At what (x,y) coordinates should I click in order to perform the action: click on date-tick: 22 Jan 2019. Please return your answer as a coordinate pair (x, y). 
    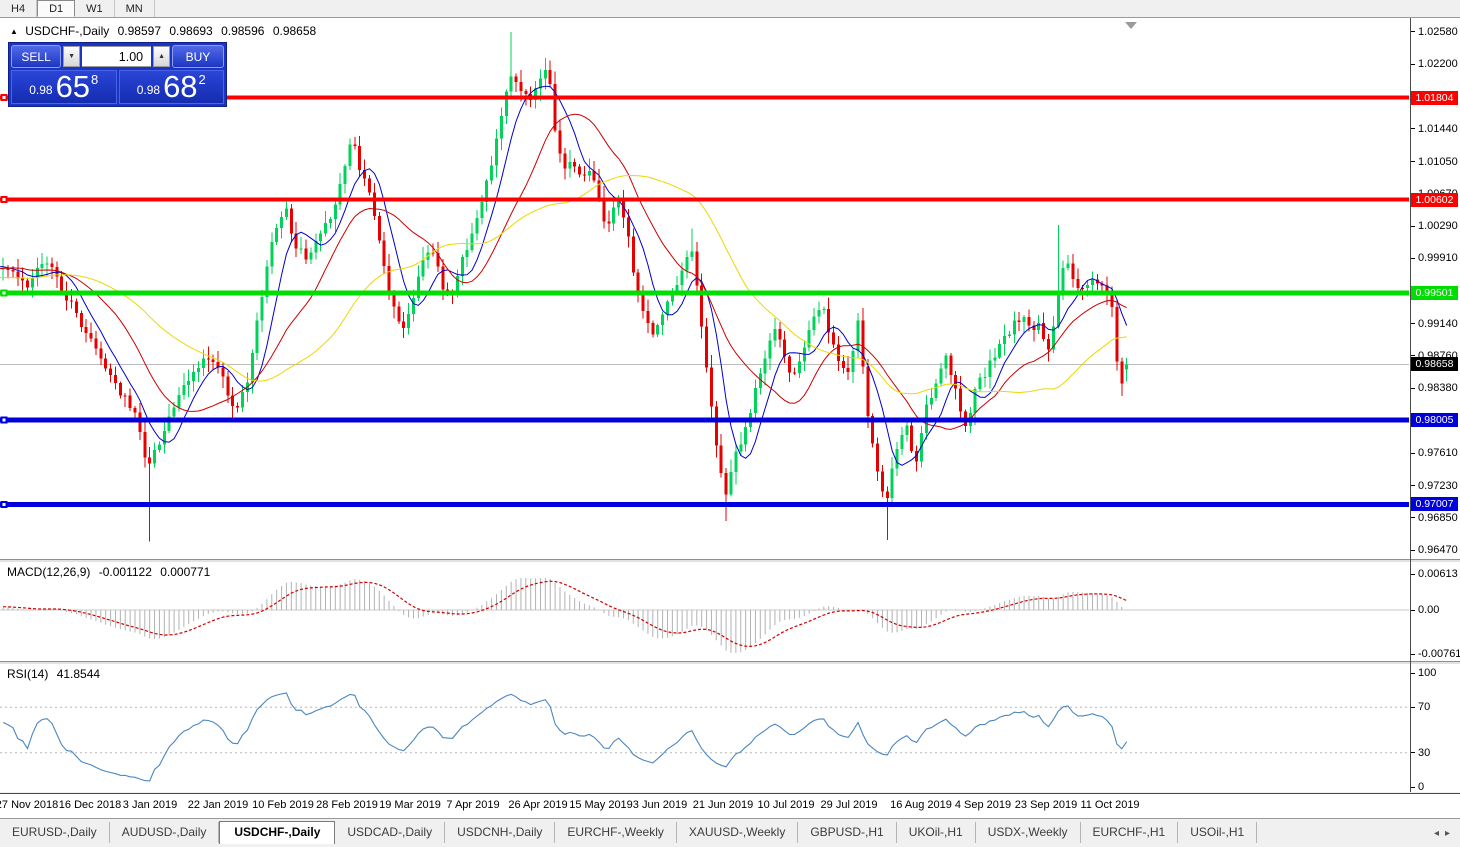
    Looking at the image, I should click on (218, 805).